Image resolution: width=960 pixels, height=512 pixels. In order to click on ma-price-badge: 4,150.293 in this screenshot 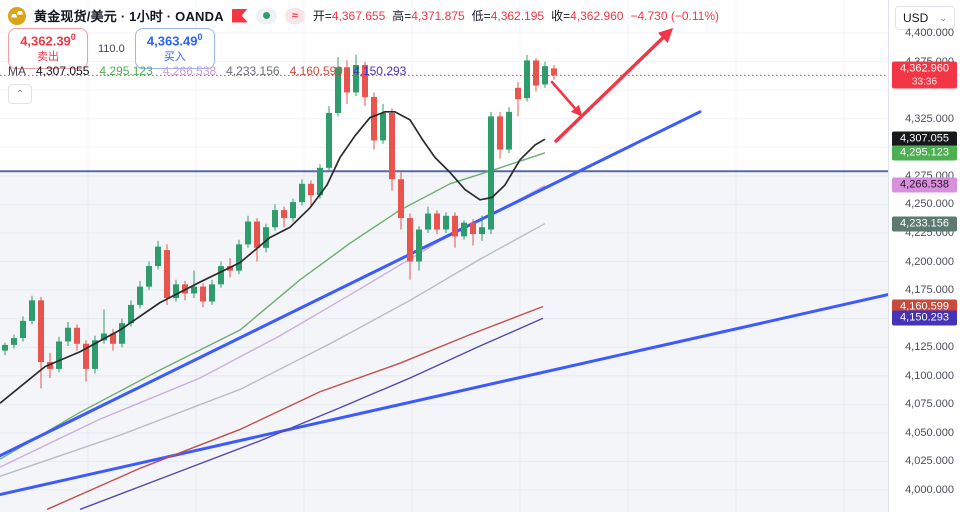, I will do `click(924, 318)`.